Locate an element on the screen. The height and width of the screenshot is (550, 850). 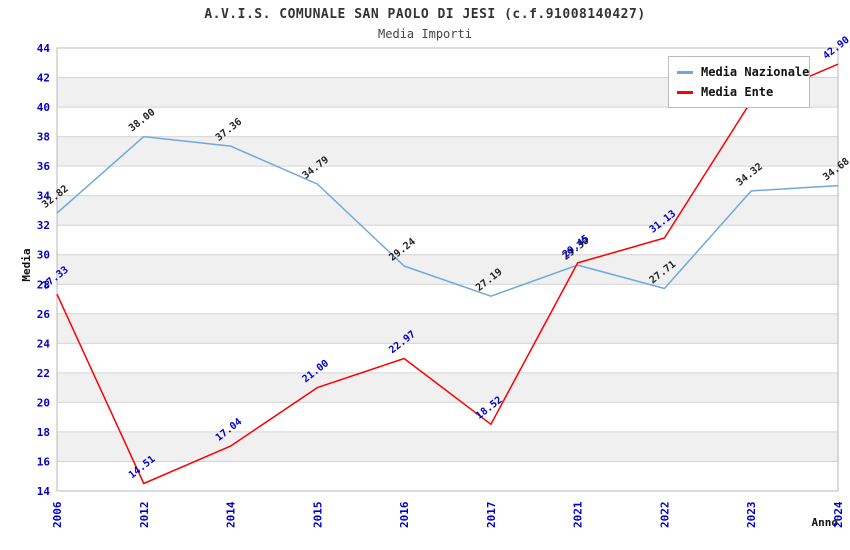
y-tick-label: 14 is located at coordinates (44, 491).